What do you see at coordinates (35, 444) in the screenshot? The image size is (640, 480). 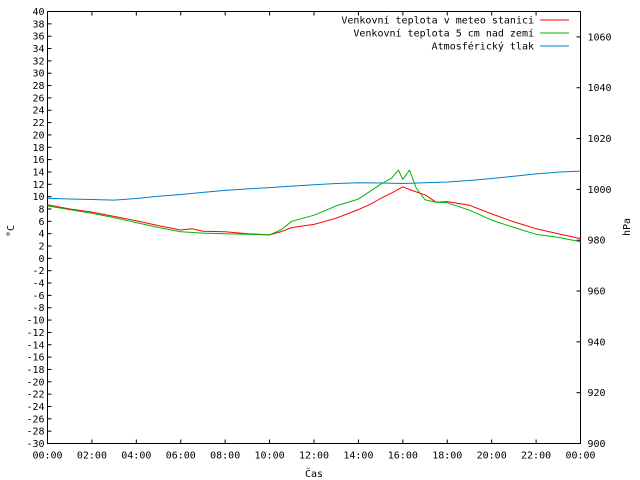 I see `y-left-tick-label: -30` at bounding box center [35, 444].